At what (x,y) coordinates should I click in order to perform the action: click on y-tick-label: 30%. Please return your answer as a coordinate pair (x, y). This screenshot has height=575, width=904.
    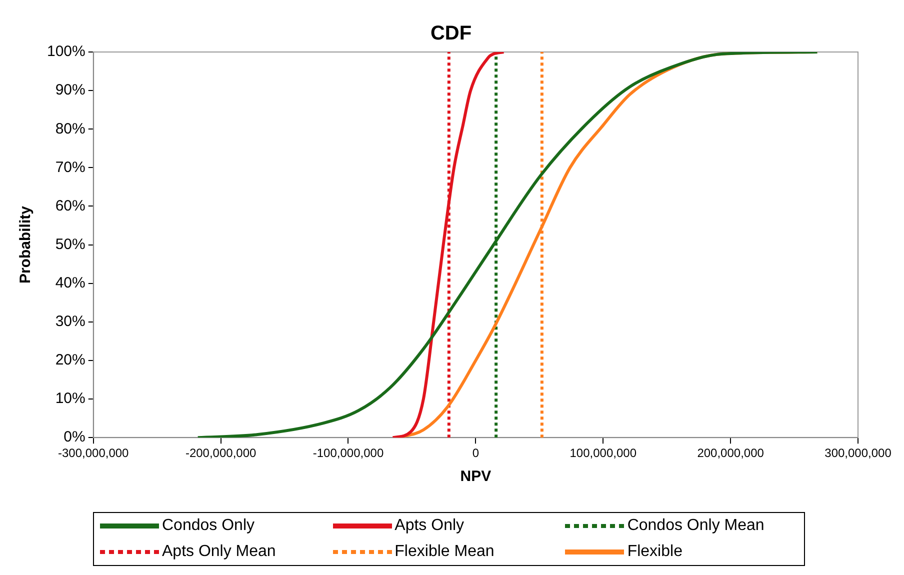
    Looking at the image, I should click on (70, 321).